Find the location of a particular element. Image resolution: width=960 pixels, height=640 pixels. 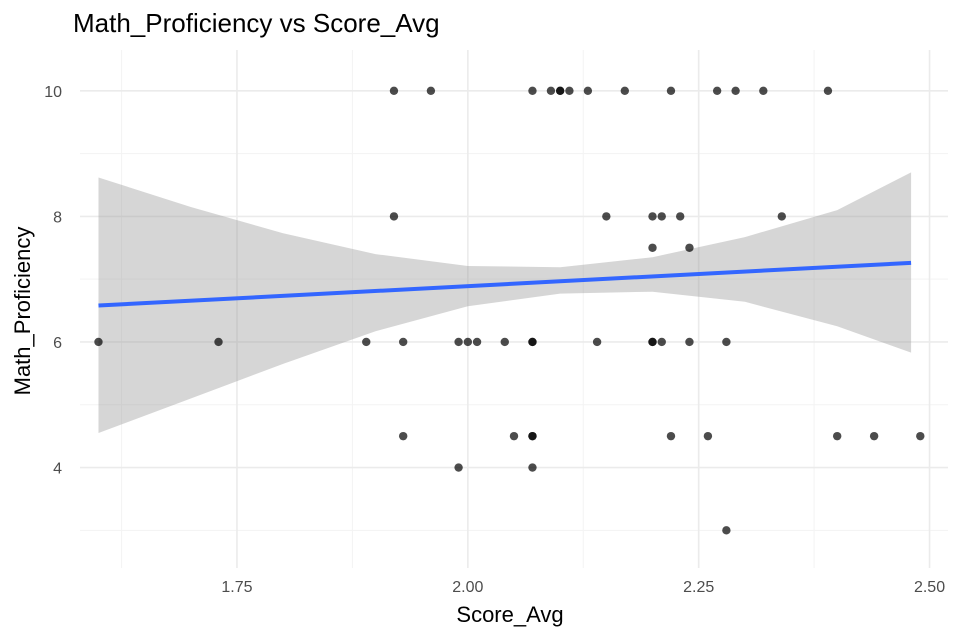

y-axis-title: Math_Proficiency is located at coordinates (22, 311).